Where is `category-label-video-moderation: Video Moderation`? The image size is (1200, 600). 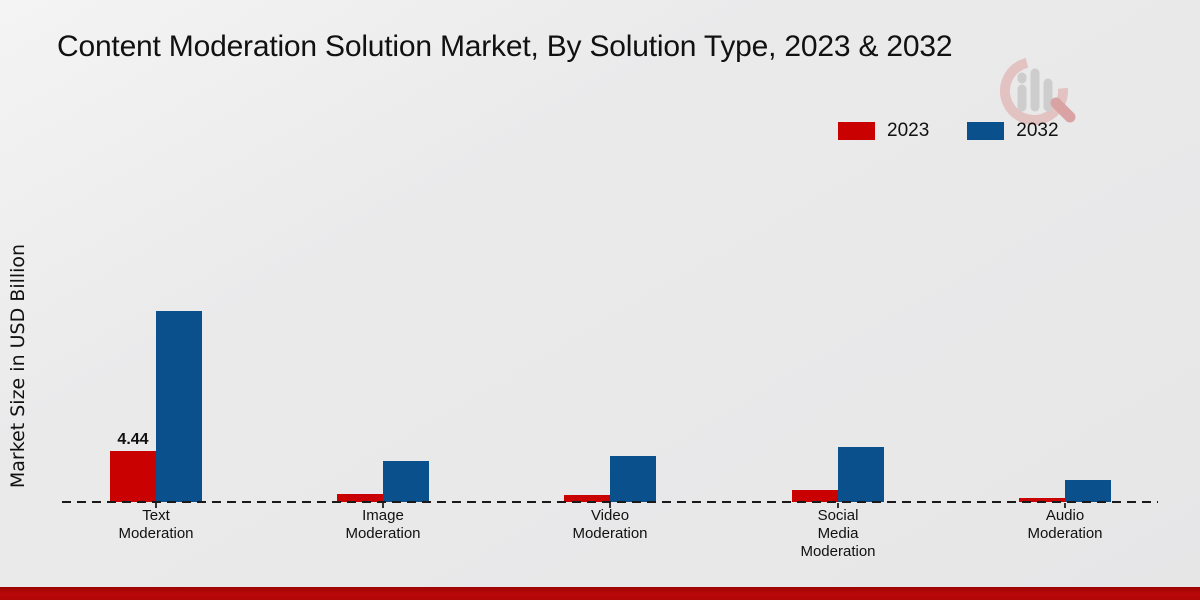
category-label-video-moderation: Video Moderation is located at coordinates (610, 524).